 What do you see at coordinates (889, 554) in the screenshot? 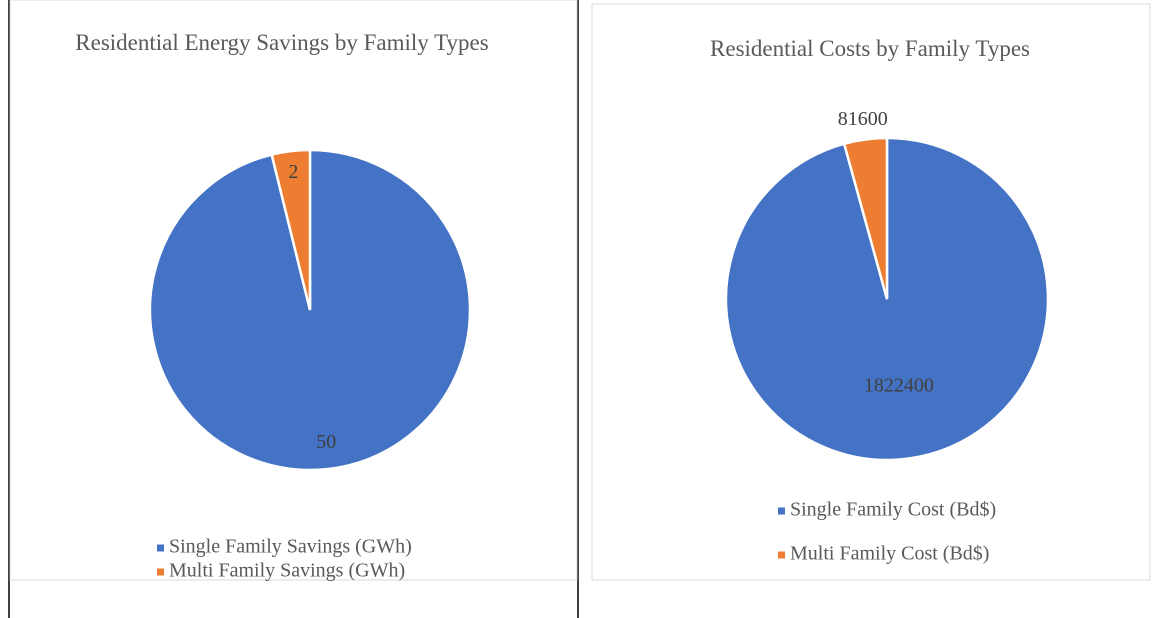
I see `legend-label: Multi Family Cost (Bd$)` at bounding box center [889, 554].